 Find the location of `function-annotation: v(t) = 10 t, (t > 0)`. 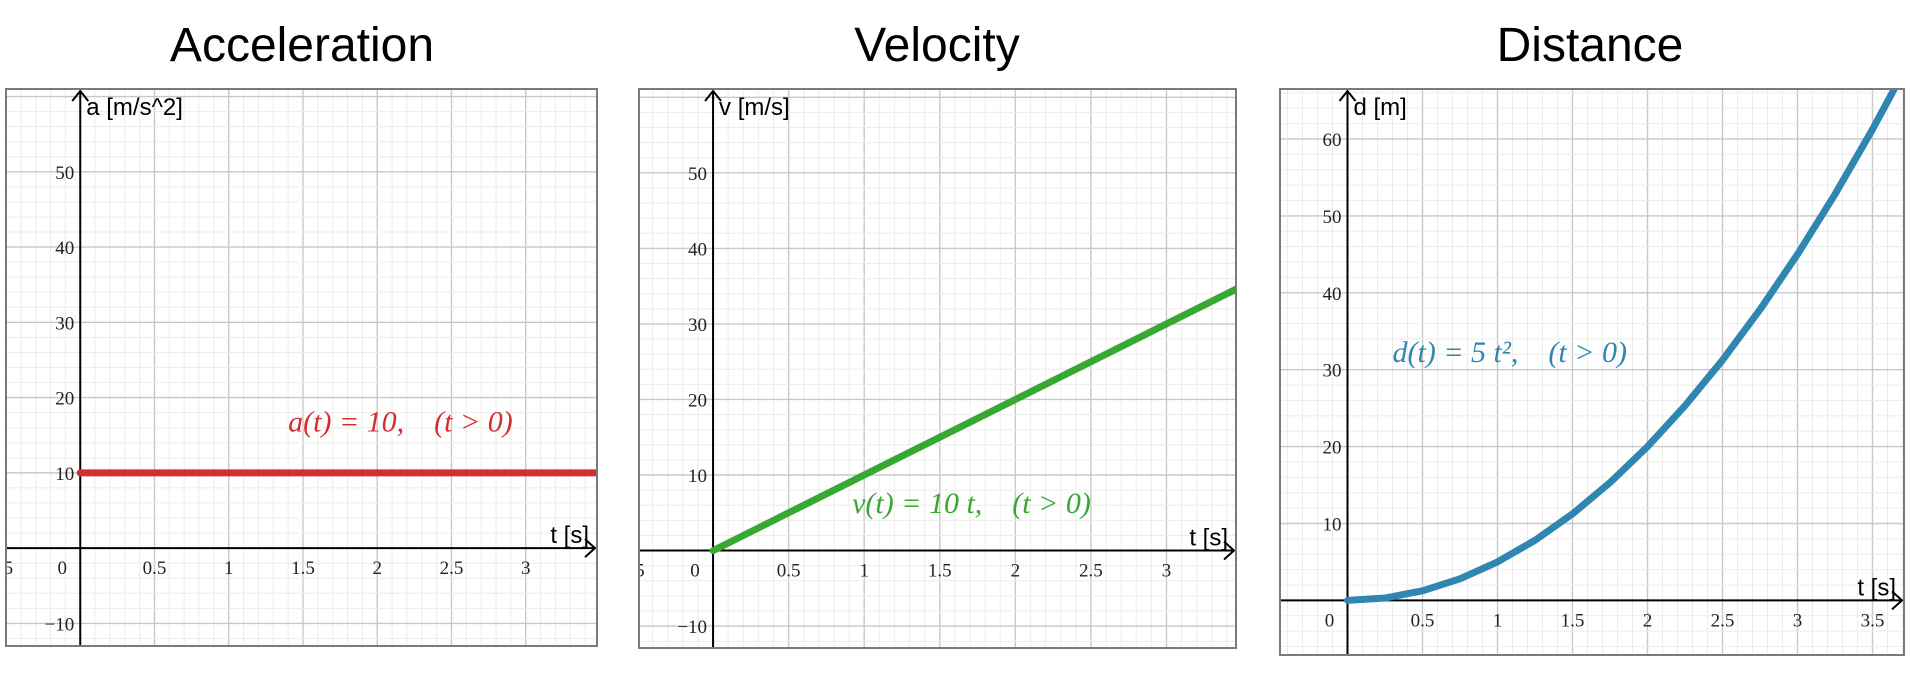

function-annotation: v(t) = 10 t, (t > 0) is located at coordinates (971, 503).